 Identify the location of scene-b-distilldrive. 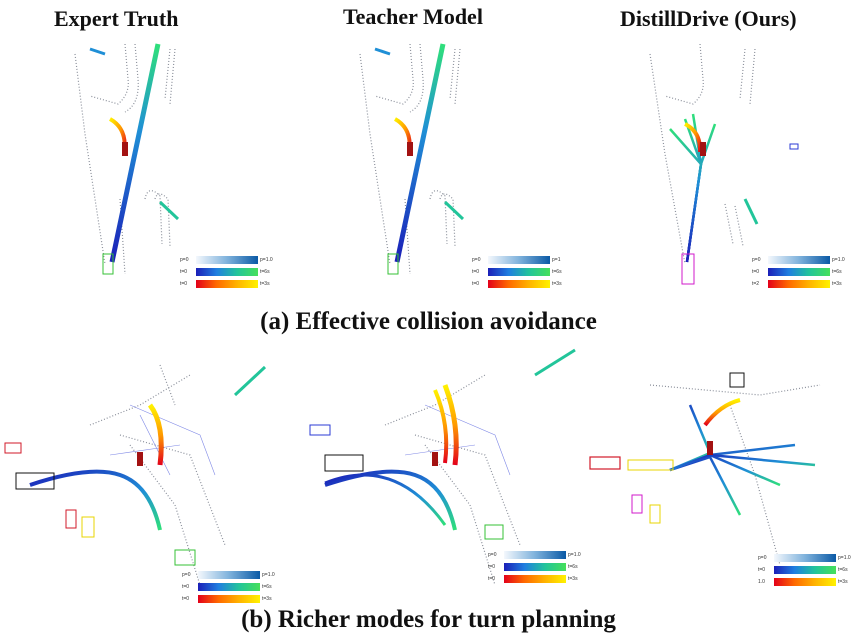
(705, 469).